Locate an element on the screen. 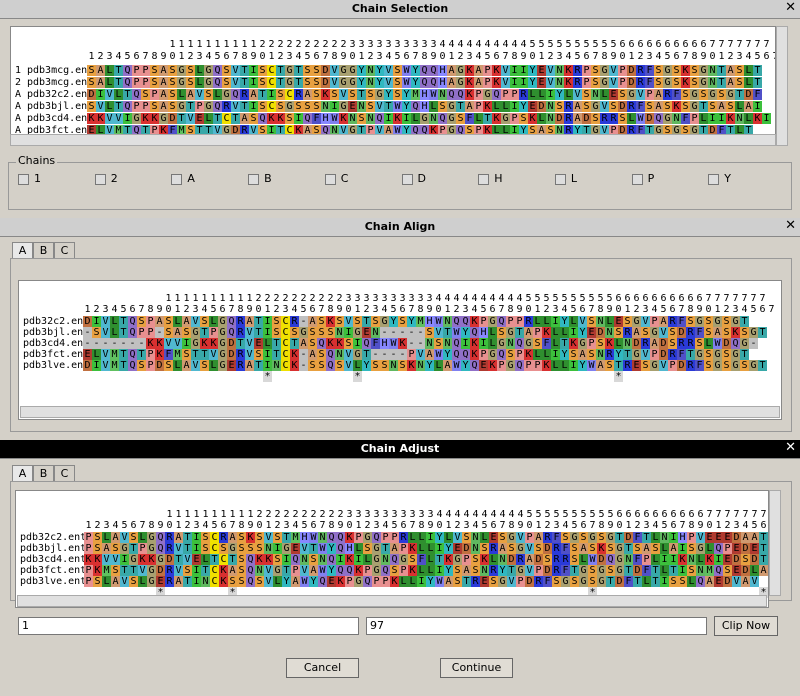  start-input: 1 is located at coordinates (188, 626).